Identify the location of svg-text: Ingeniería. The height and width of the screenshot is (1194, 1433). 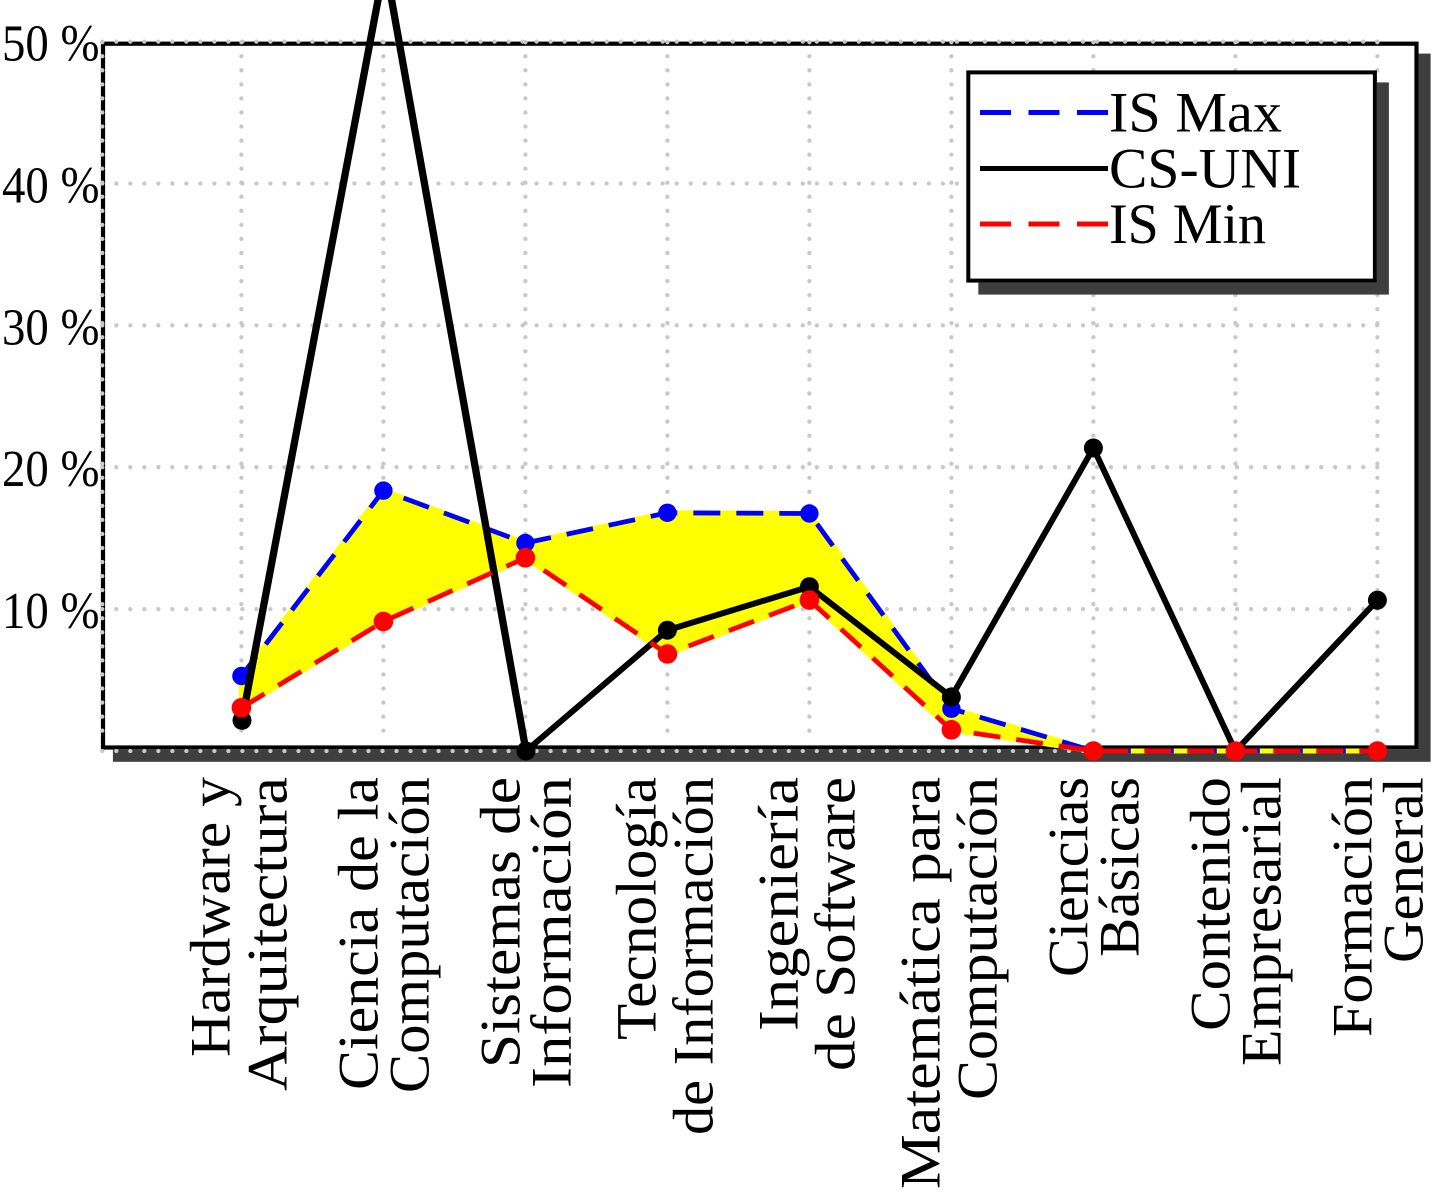
(779, 904).